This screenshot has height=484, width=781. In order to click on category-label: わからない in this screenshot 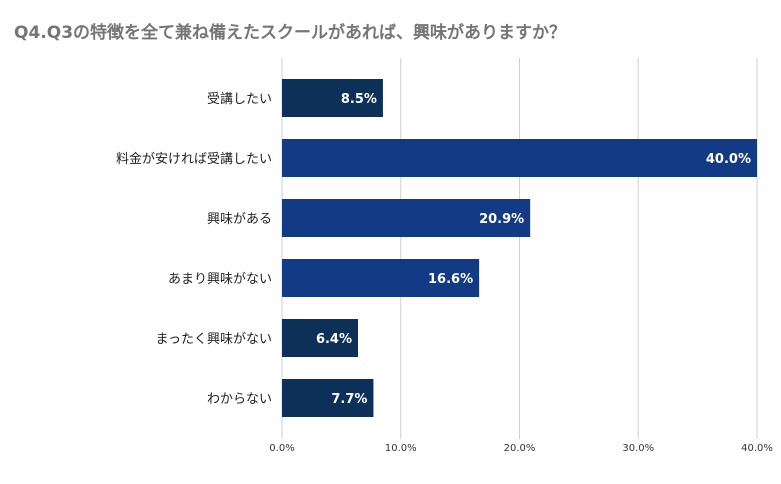, I will do `click(239, 399)`.